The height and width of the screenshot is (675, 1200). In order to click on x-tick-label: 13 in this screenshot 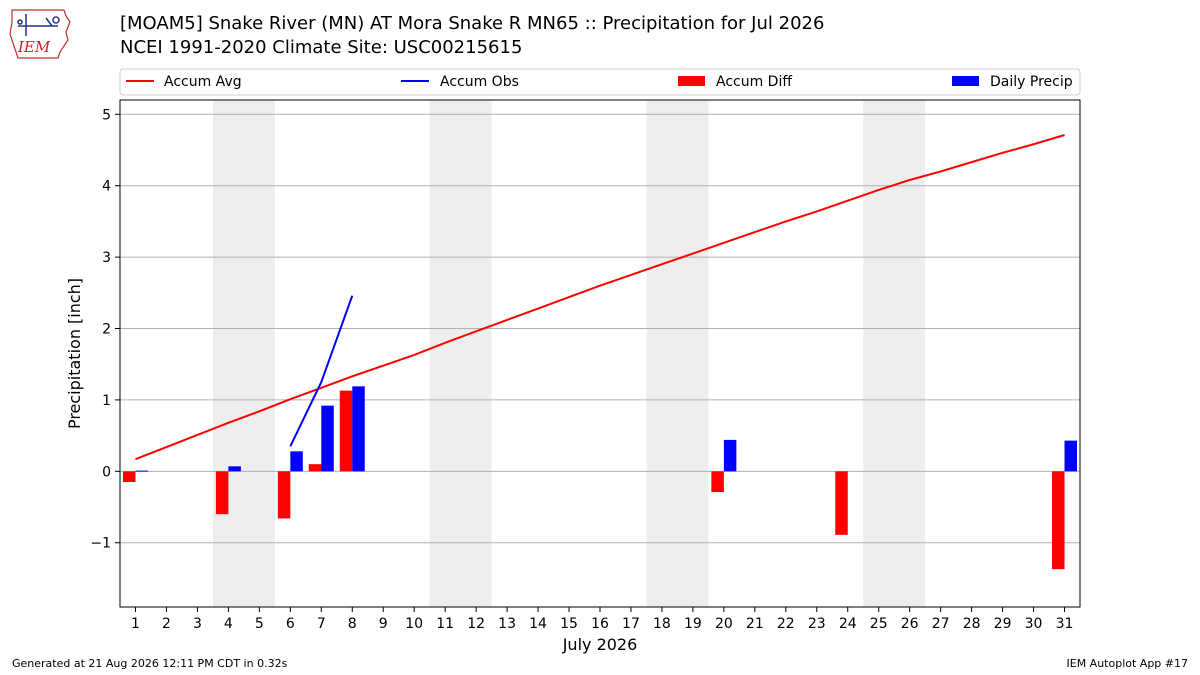, I will do `click(507, 624)`.